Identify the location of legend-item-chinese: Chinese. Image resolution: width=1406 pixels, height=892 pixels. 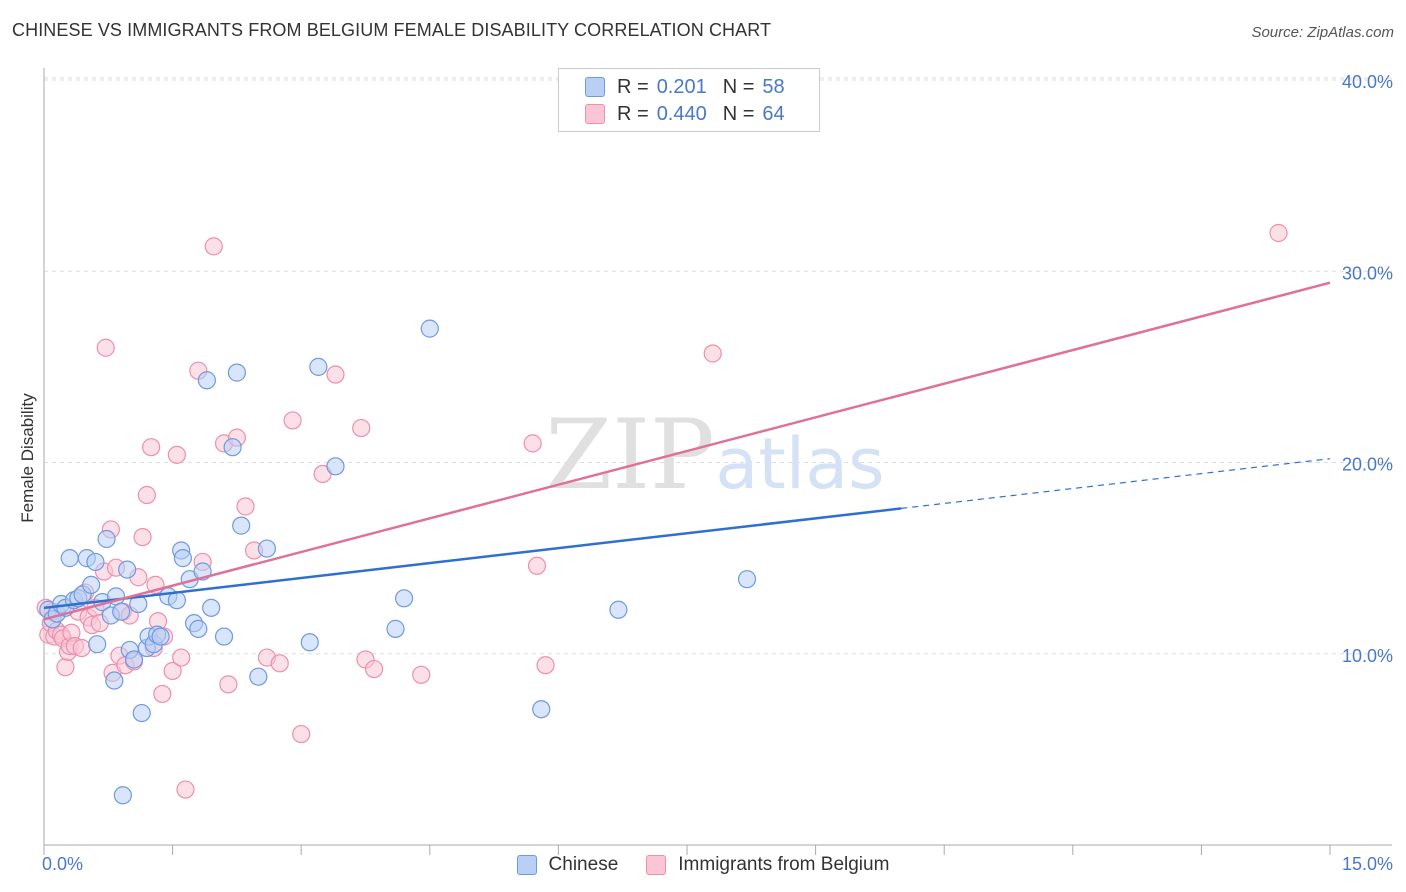
(567, 865).